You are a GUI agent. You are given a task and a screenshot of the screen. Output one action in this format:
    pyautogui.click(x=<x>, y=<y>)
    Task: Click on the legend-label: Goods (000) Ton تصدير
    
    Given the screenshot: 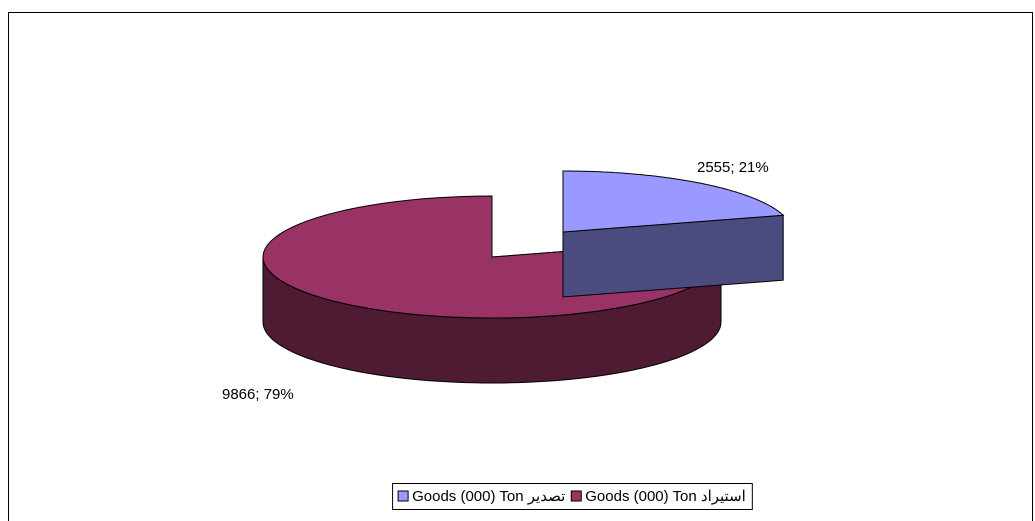 What is the action you would take?
    pyautogui.click(x=488, y=496)
    